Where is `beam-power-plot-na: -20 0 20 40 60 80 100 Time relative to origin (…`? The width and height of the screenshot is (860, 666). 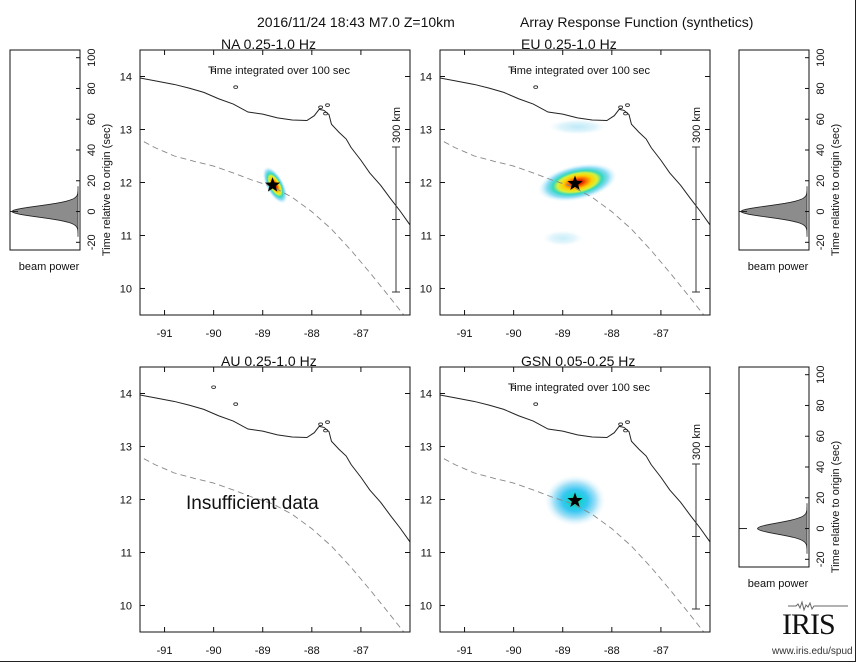
beam-power-plot-na: -20 0 20 40 60 80 100 Time relative to origin (… is located at coordinates (61, 161).